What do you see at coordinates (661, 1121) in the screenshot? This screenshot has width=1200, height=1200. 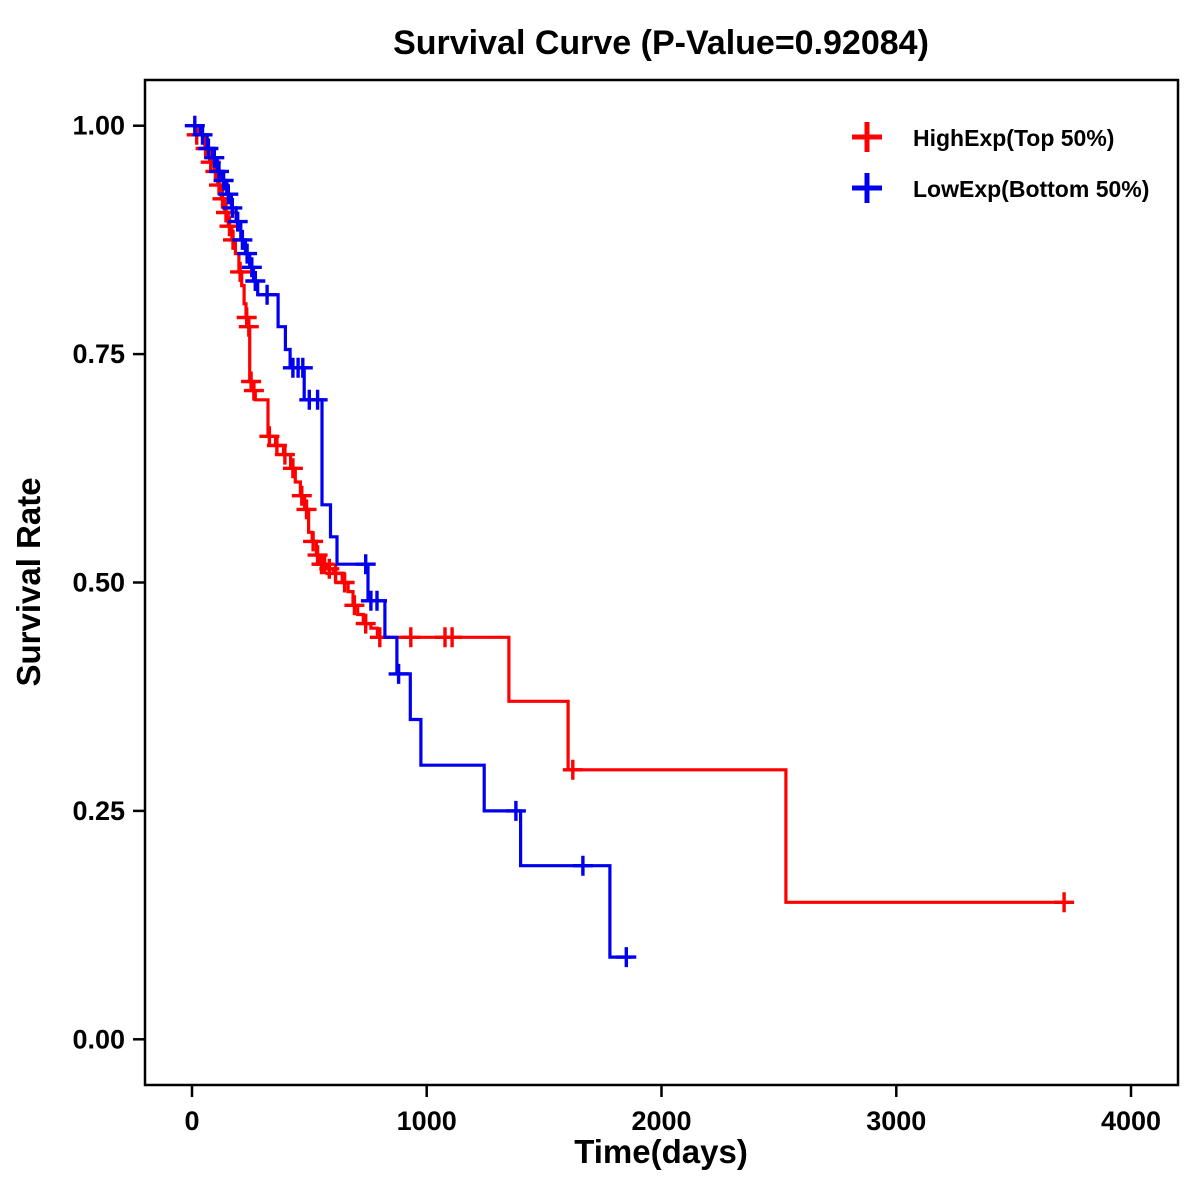 I see `x-tick-label: 2000` at bounding box center [661, 1121].